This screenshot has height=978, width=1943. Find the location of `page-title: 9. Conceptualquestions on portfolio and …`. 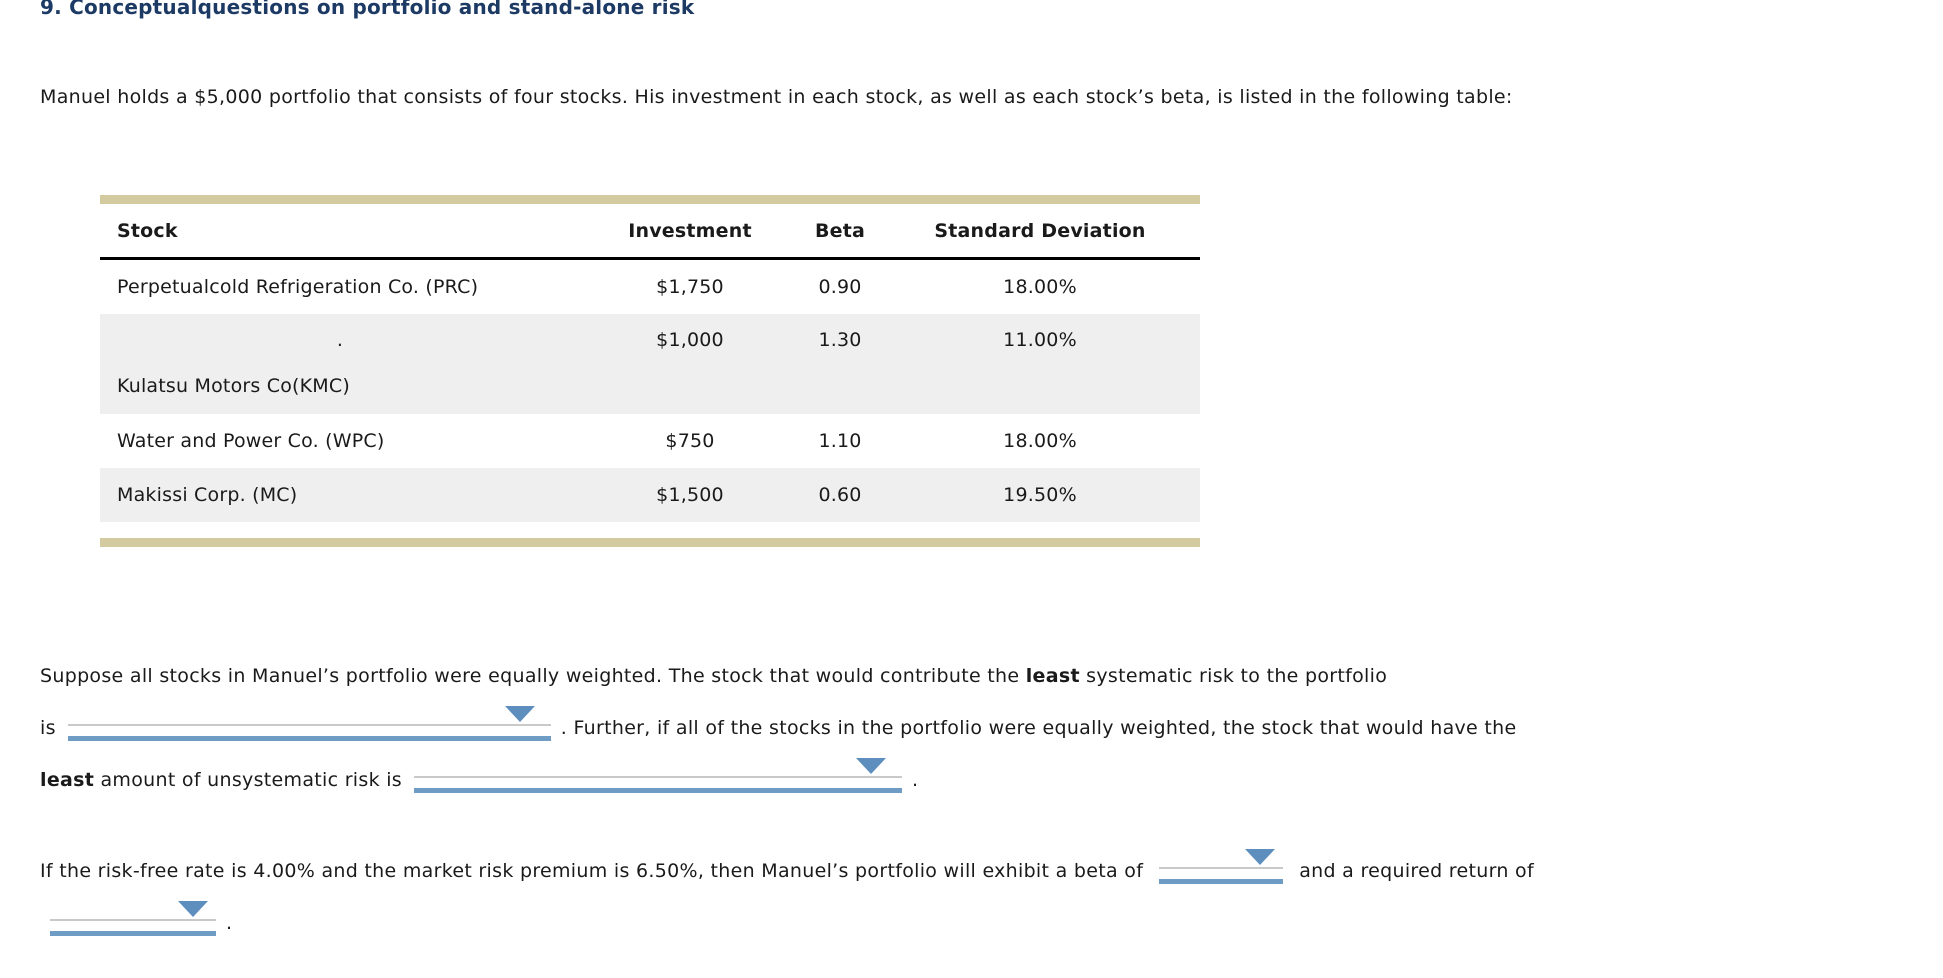

page-title: 9. Conceptualquestions on portfolio and … is located at coordinates (367, 9).